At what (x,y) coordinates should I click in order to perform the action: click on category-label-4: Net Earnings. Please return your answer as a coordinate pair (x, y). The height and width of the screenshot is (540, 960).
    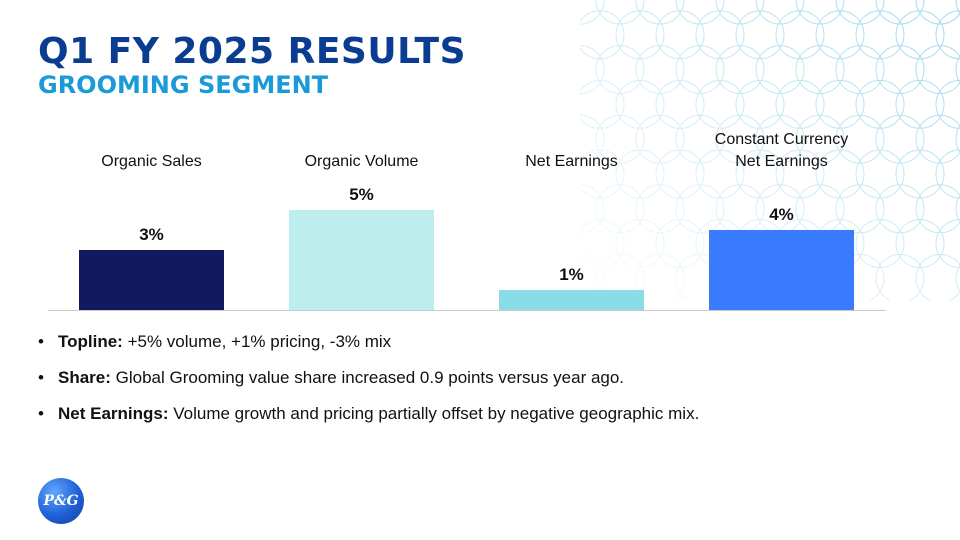
    Looking at the image, I should click on (781, 161).